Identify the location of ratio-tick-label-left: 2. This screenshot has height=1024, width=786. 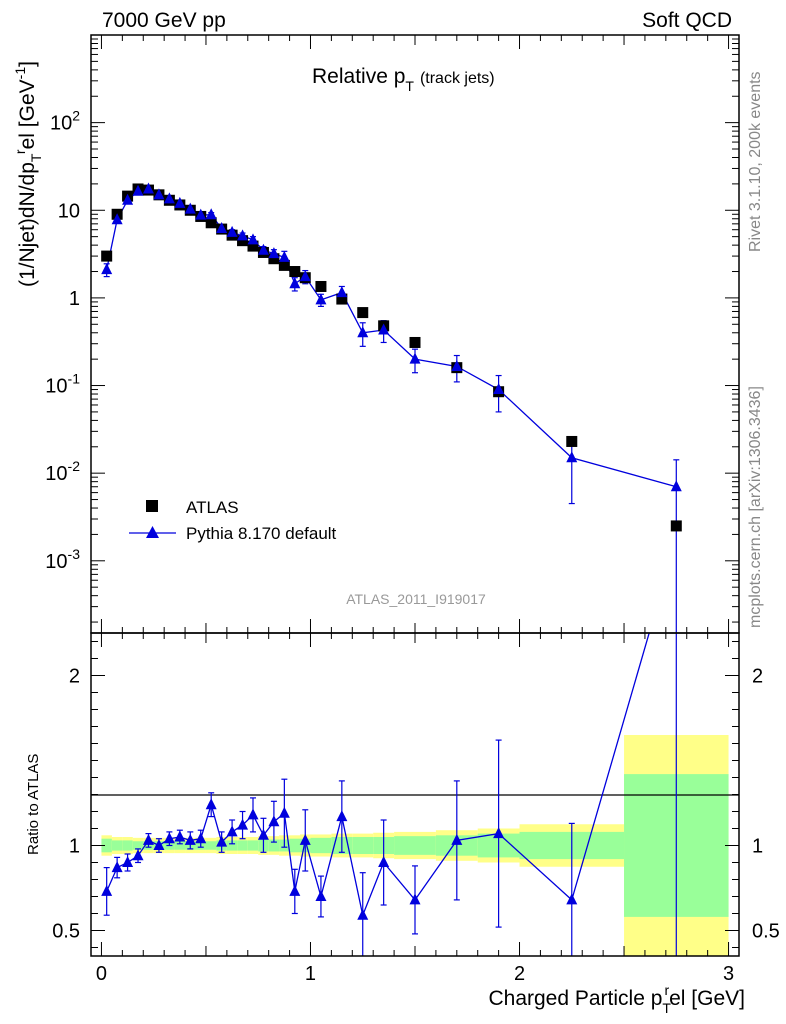
(74, 677).